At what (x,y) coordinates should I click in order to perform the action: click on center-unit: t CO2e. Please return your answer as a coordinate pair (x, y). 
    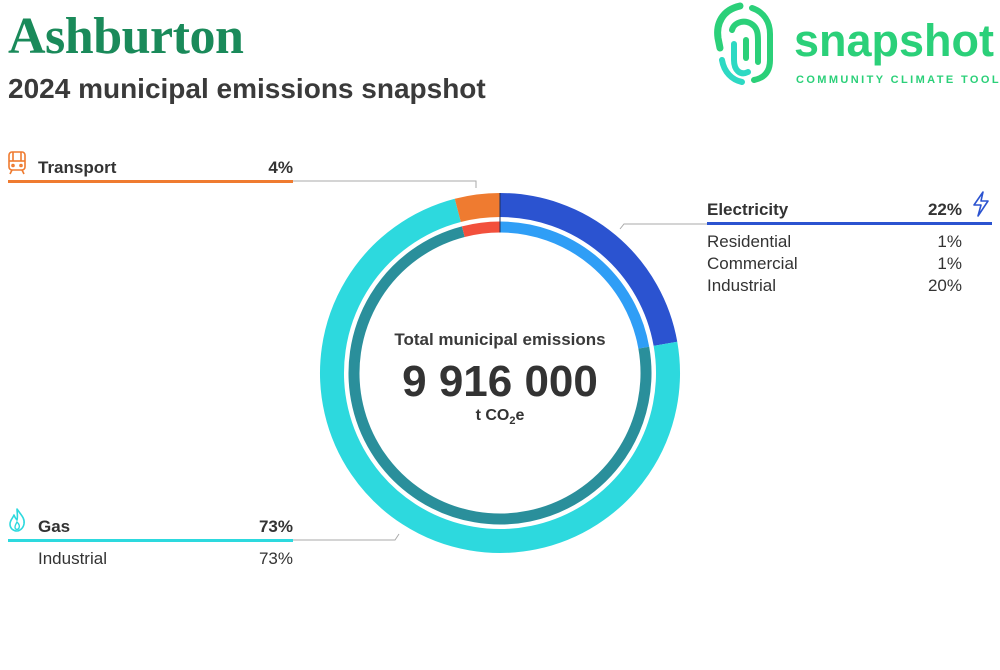
    Looking at the image, I should click on (500, 417).